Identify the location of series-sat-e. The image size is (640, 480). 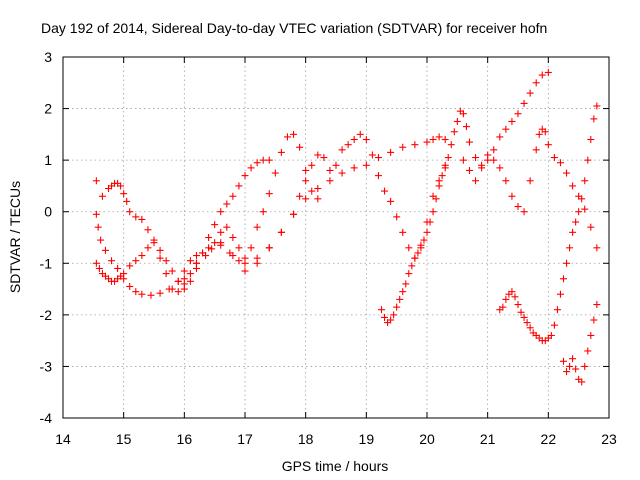
(465, 197).